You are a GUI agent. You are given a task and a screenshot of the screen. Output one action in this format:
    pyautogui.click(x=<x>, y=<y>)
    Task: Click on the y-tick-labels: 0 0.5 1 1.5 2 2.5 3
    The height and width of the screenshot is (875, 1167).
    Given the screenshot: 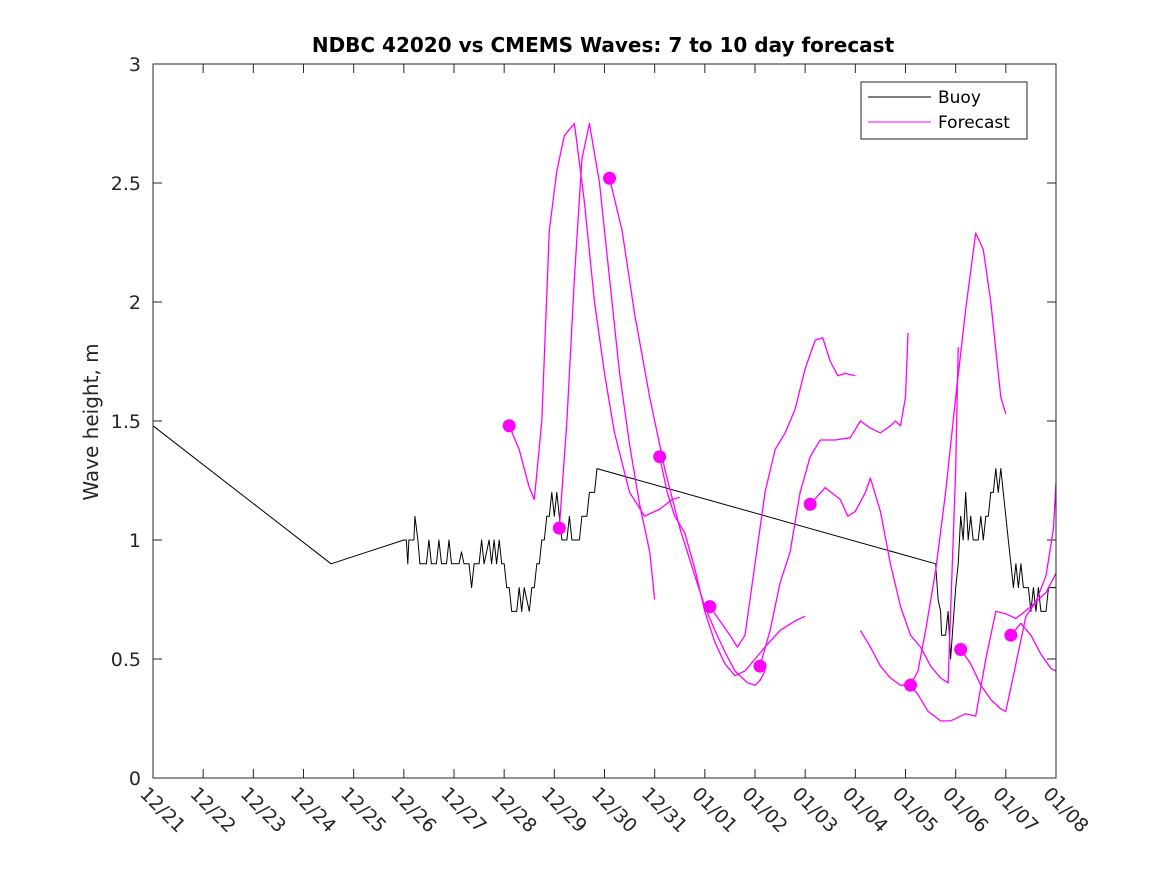 What is the action you would take?
    pyautogui.click(x=126, y=422)
    